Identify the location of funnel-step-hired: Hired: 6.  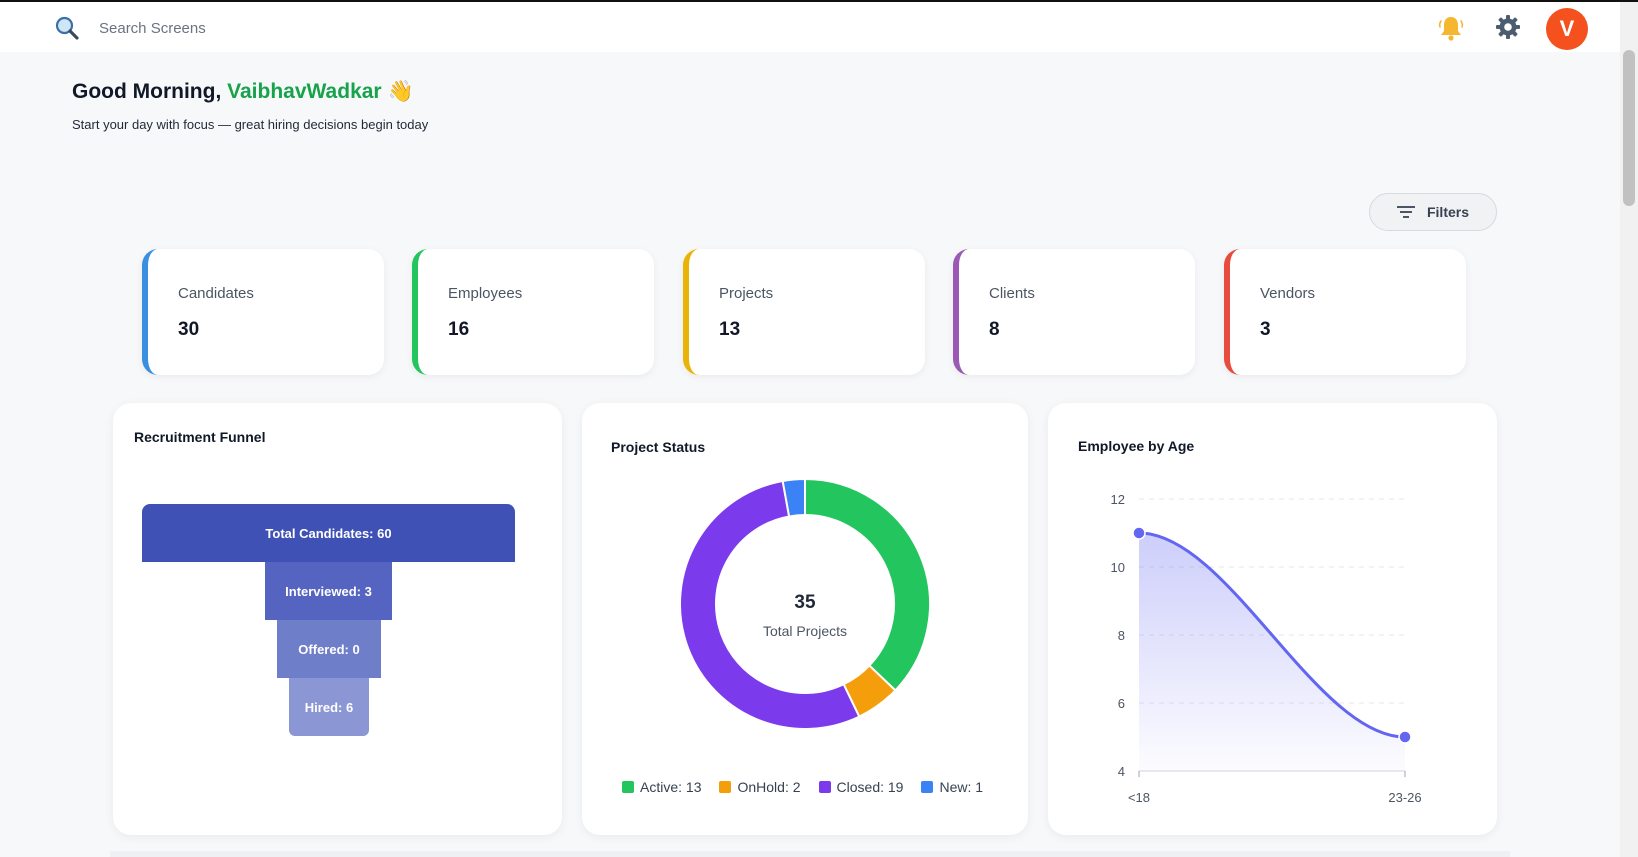
(329, 707).